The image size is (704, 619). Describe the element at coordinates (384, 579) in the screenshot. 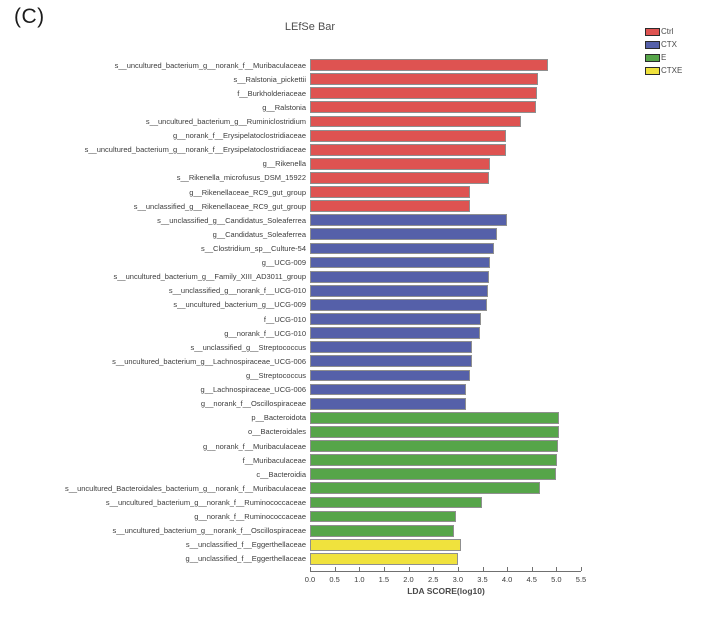

I see `x-axis-tick-label: 1.5` at that location.